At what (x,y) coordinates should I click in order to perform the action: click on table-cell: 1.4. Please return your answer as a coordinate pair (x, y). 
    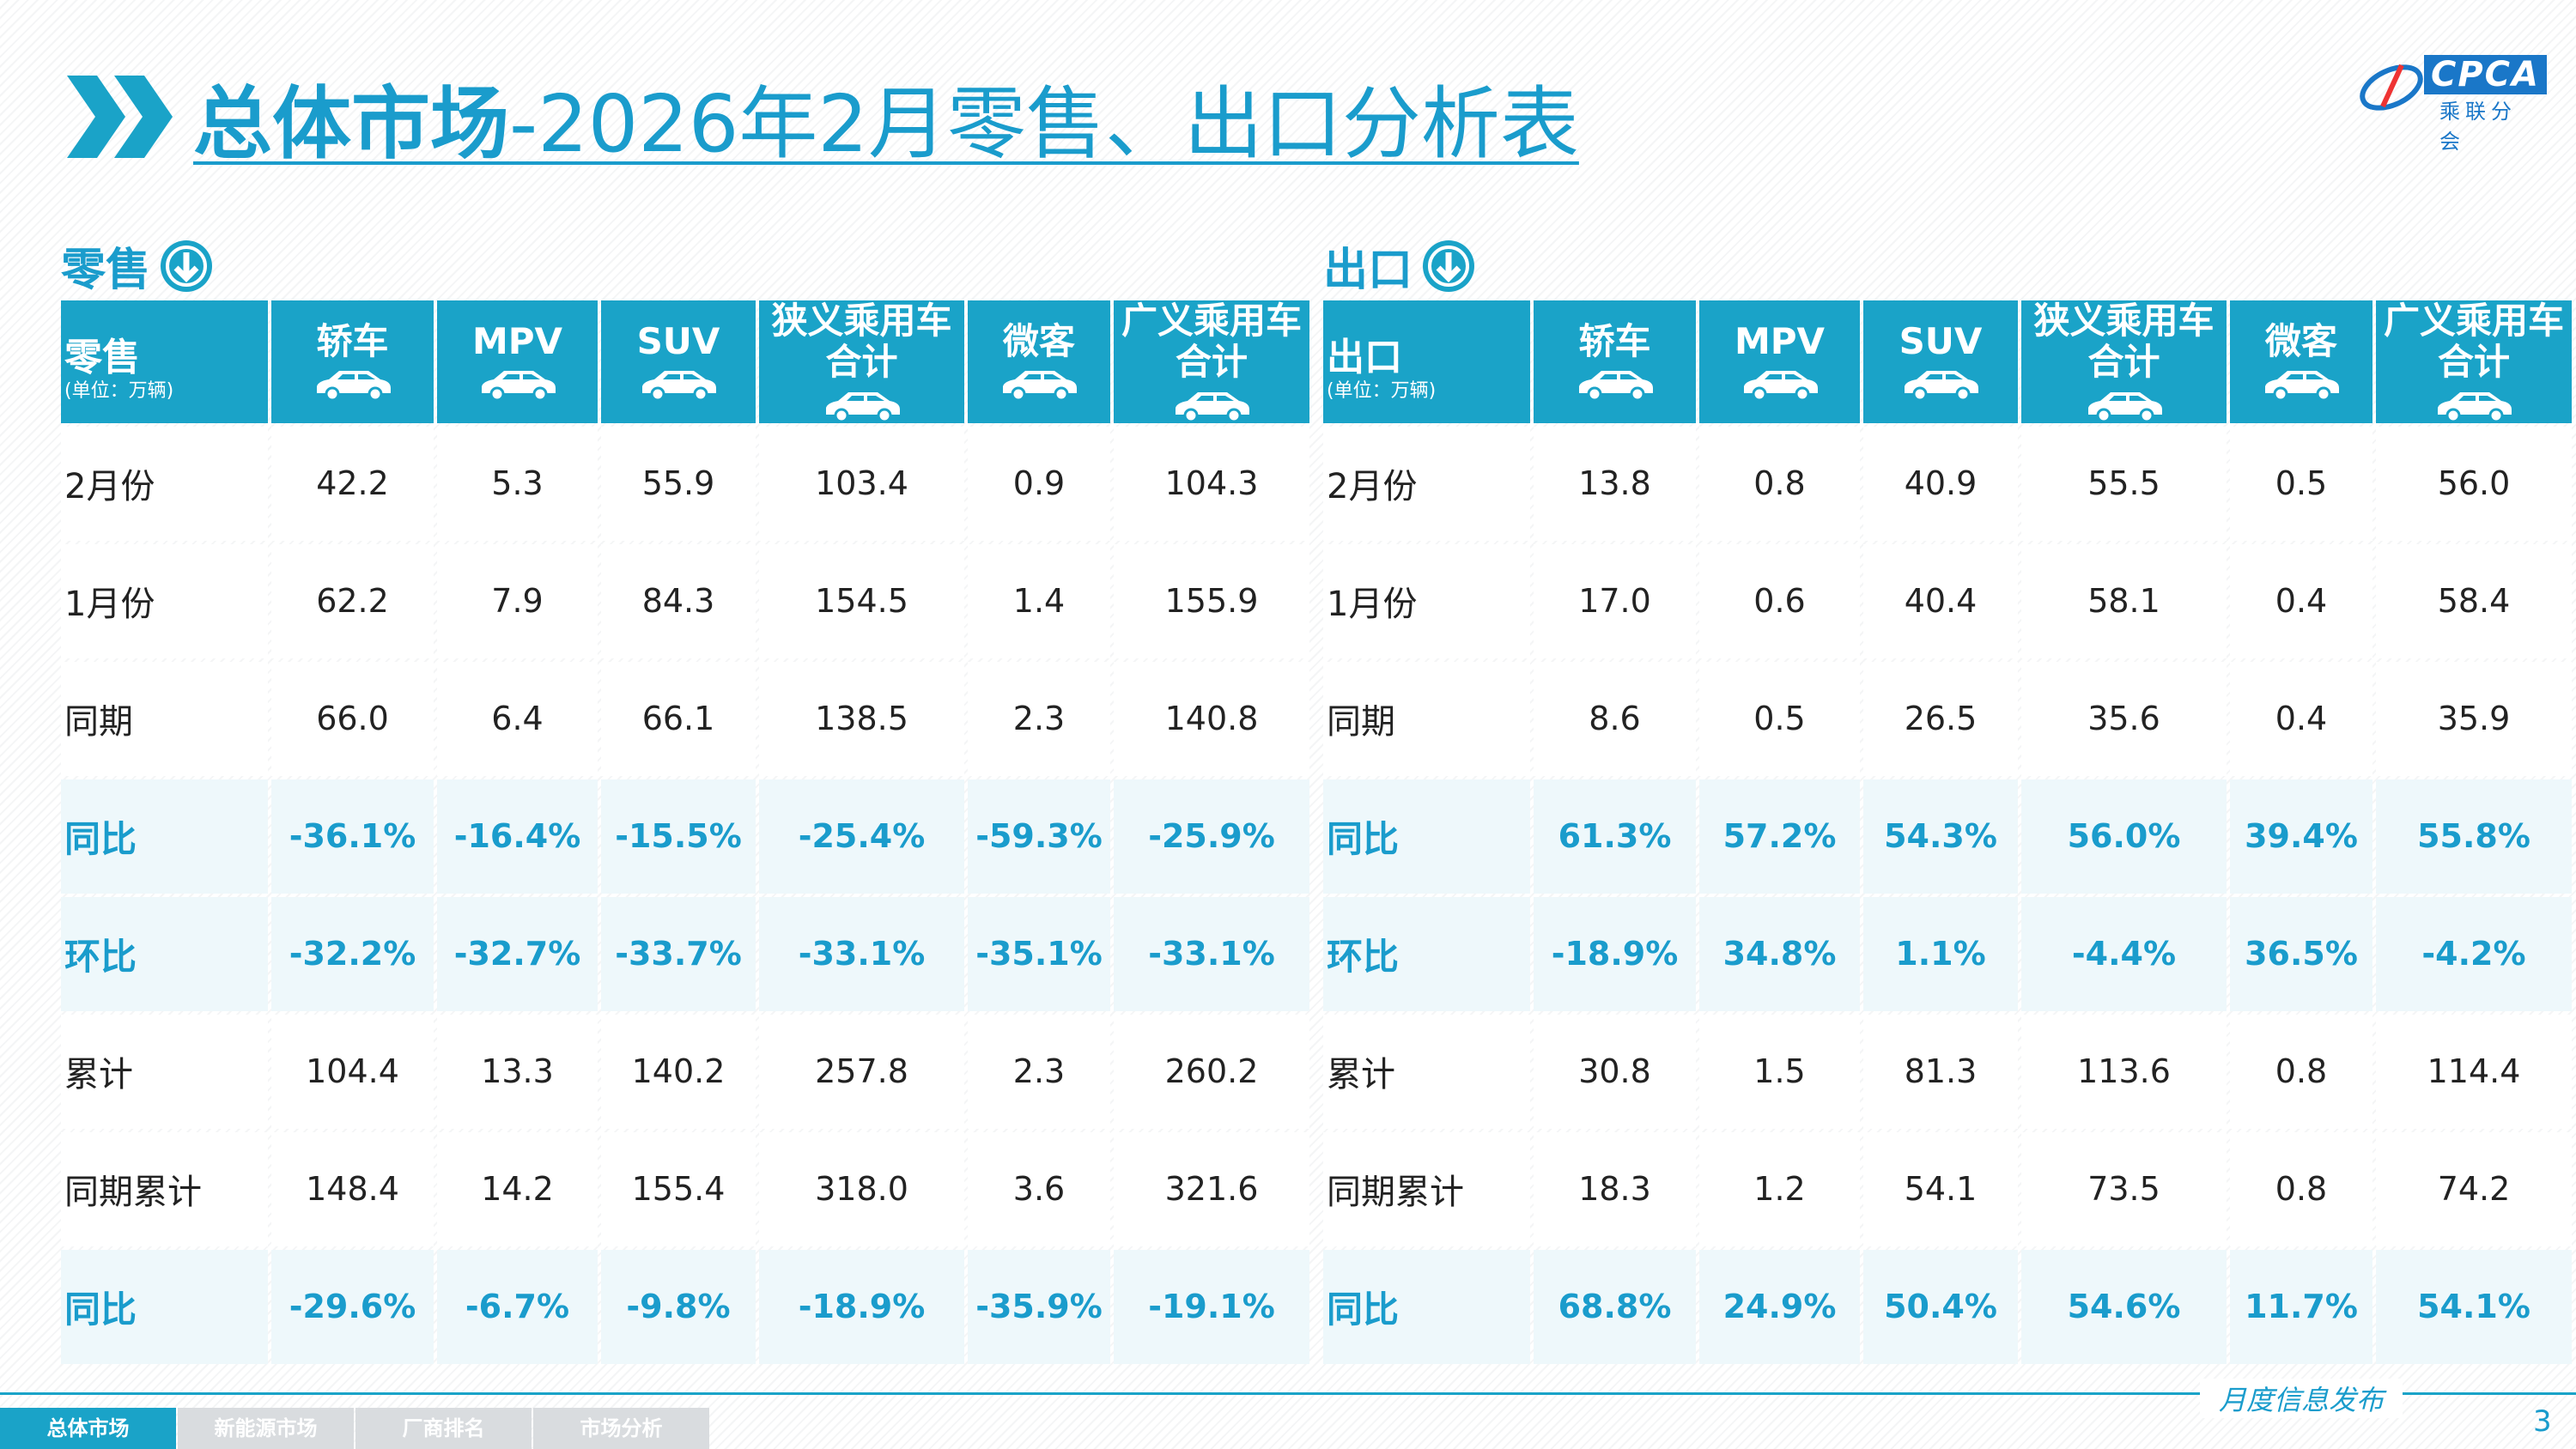
    Looking at the image, I should click on (1039, 600).